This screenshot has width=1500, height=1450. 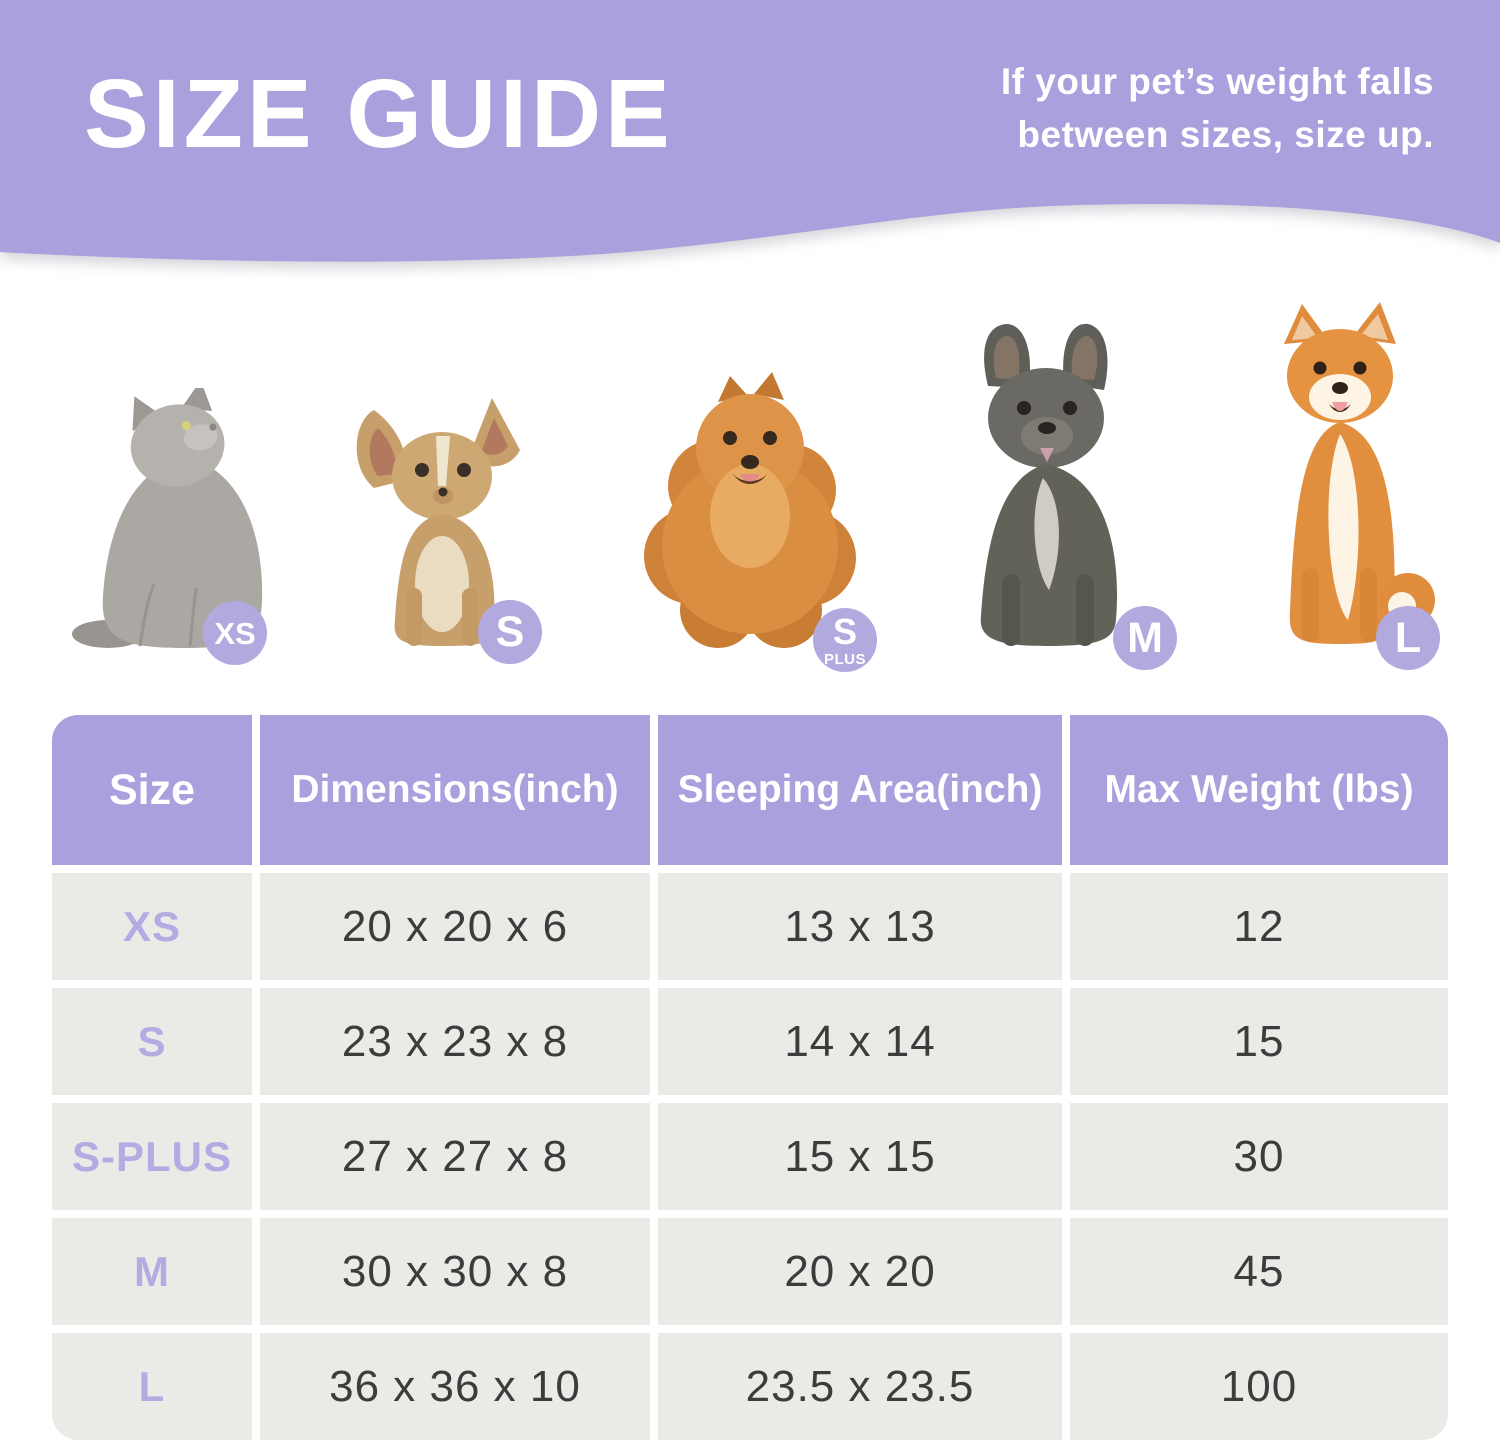 I want to click on row-splus-sleeping-area: 15 x 15, so click(x=860, y=1156).